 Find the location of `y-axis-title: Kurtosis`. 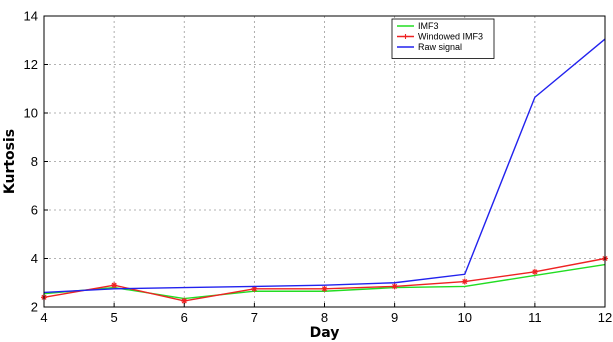

y-axis-title: Kurtosis is located at coordinates (10, 161).